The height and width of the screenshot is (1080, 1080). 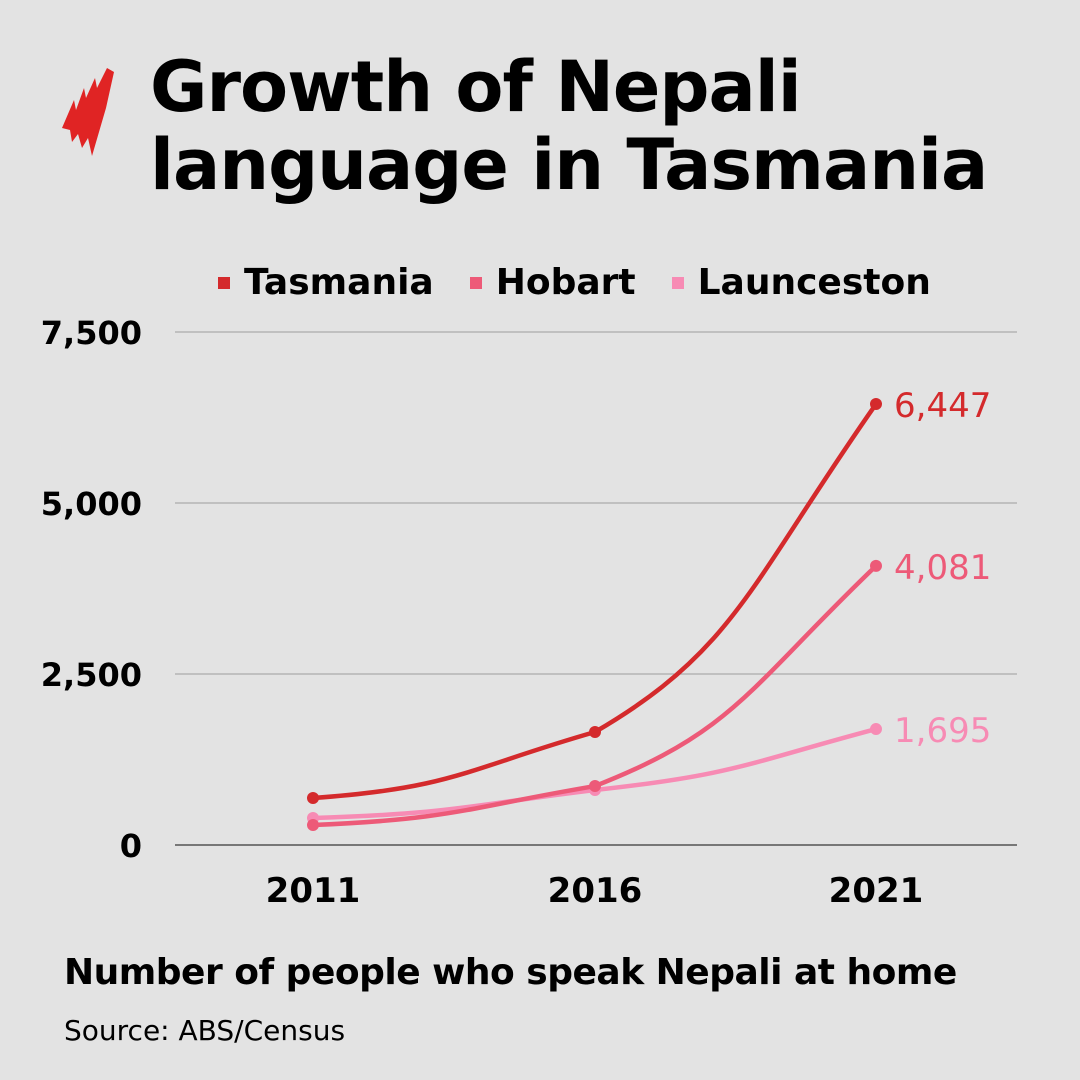 I want to click on legend-item-hobart: Hobart, so click(x=552, y=282).